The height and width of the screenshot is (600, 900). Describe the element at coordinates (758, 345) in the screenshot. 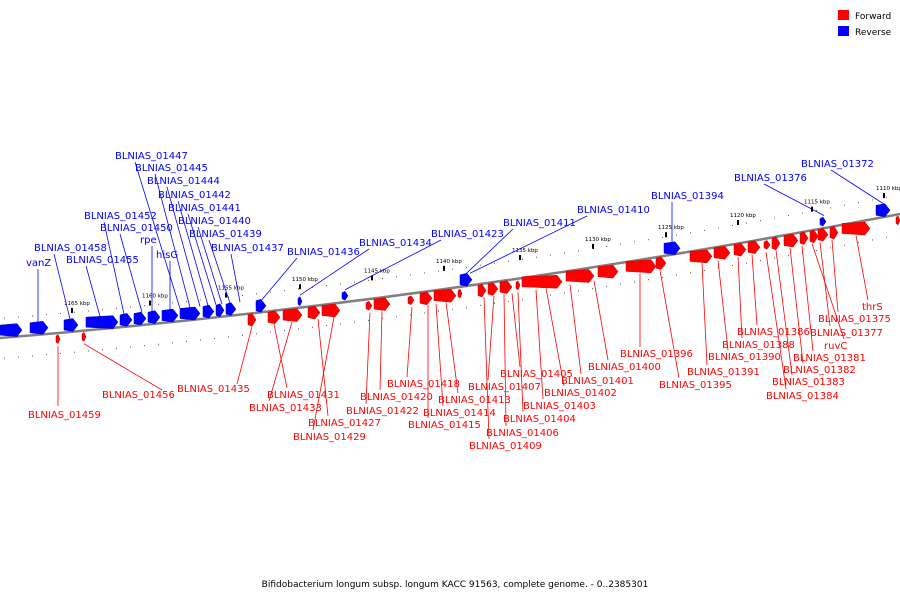

I see `gene-label: BLNIAS_01388` at that location.